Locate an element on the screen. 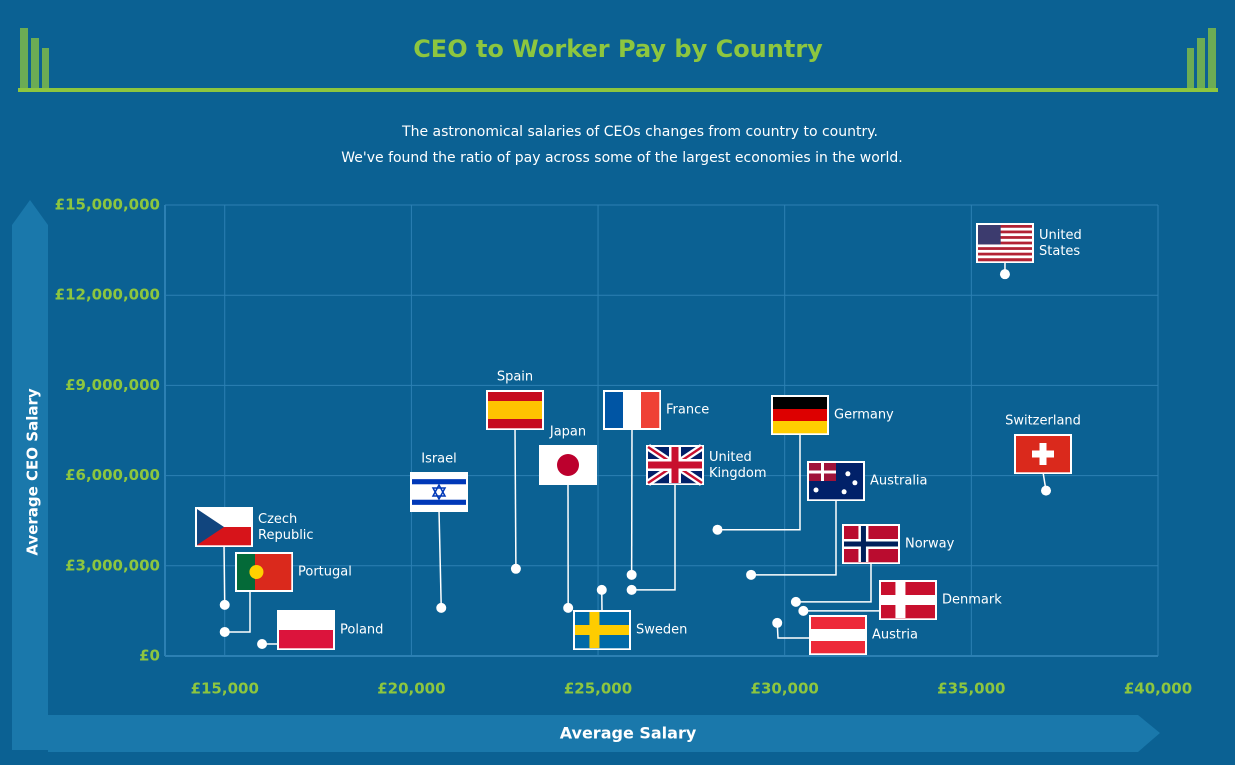 This screenshot has height=765, width=1235. country-label: Spain is located at coordinates (515, 377).